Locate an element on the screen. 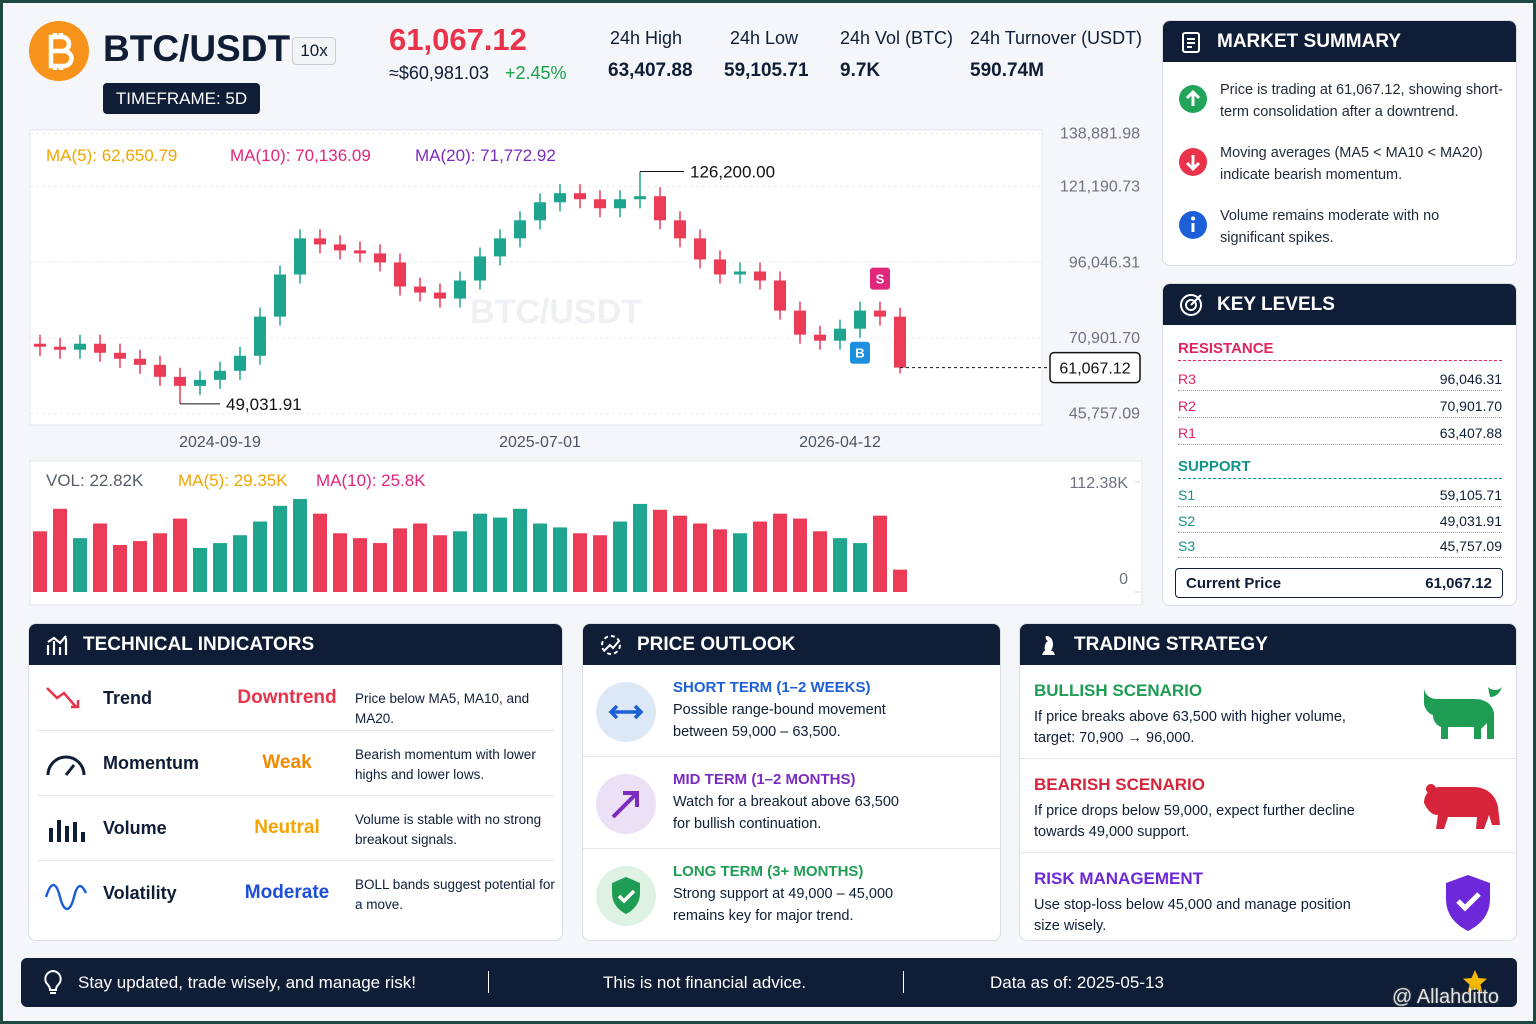 This screenshot has height=1024, width=1536. icon-volatility is located at coordinates (66, 897).